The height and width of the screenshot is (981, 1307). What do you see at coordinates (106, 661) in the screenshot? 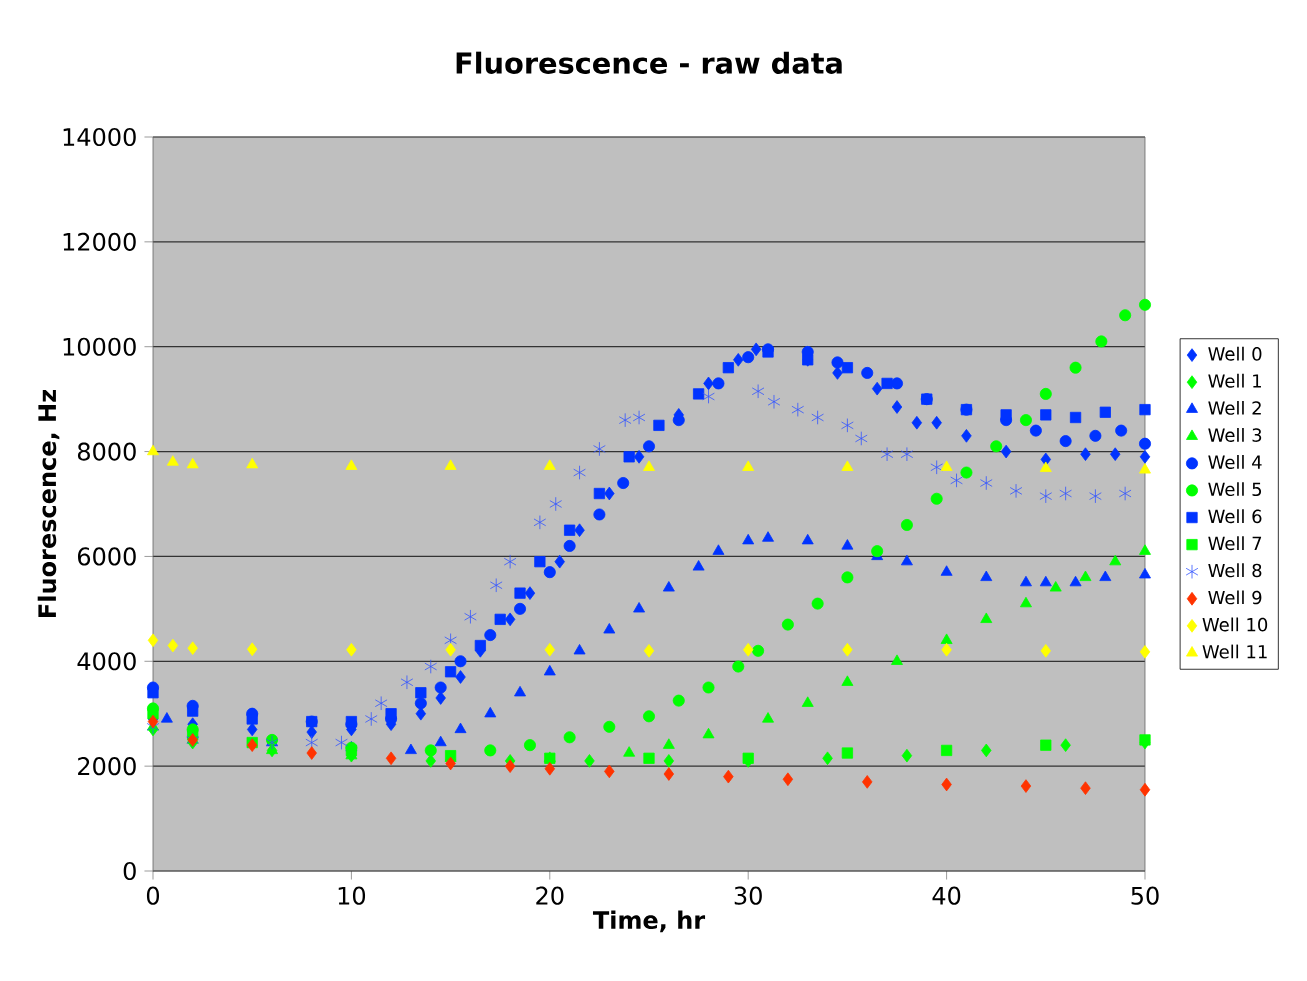
I see `y-tick-label: 4000` at bounding box center [106, 661].